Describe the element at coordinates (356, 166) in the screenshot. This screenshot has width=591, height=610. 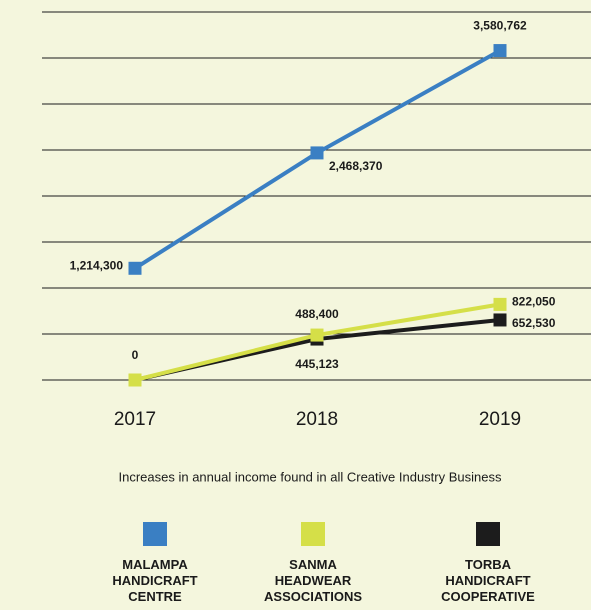
I see `data-label: 2,468,370` at that location.